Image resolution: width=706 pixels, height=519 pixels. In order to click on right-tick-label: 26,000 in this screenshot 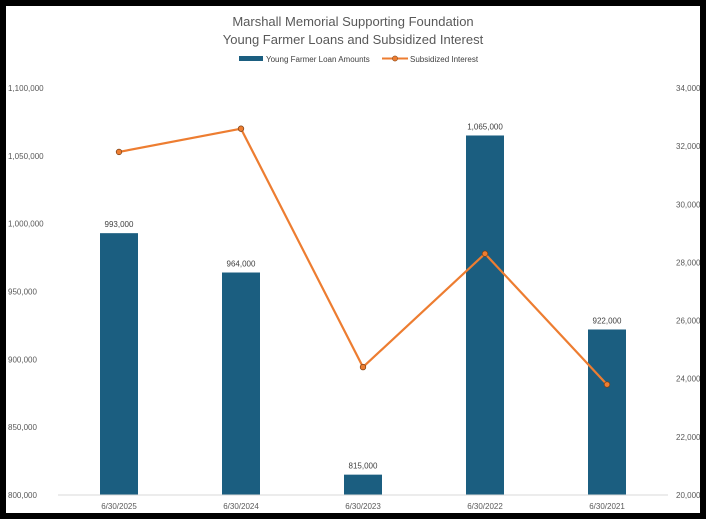, I will do `click(688, 321)`.